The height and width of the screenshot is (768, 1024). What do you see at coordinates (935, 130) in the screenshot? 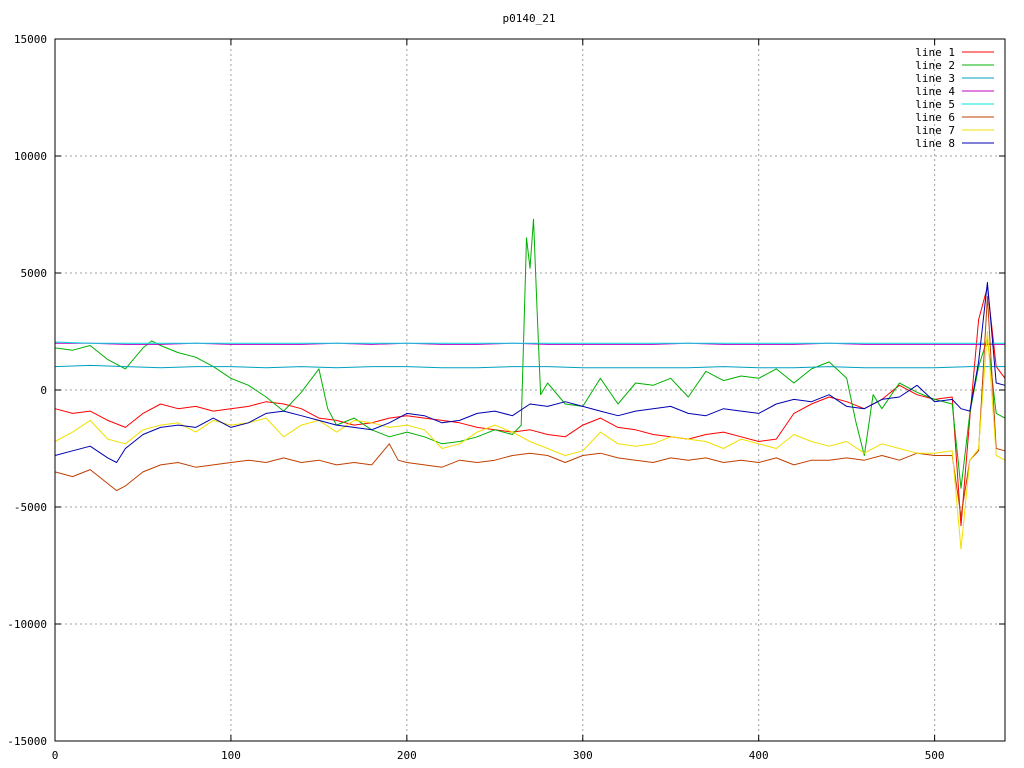
I see `legend-label: line 7` at bounding box center [935, 130].